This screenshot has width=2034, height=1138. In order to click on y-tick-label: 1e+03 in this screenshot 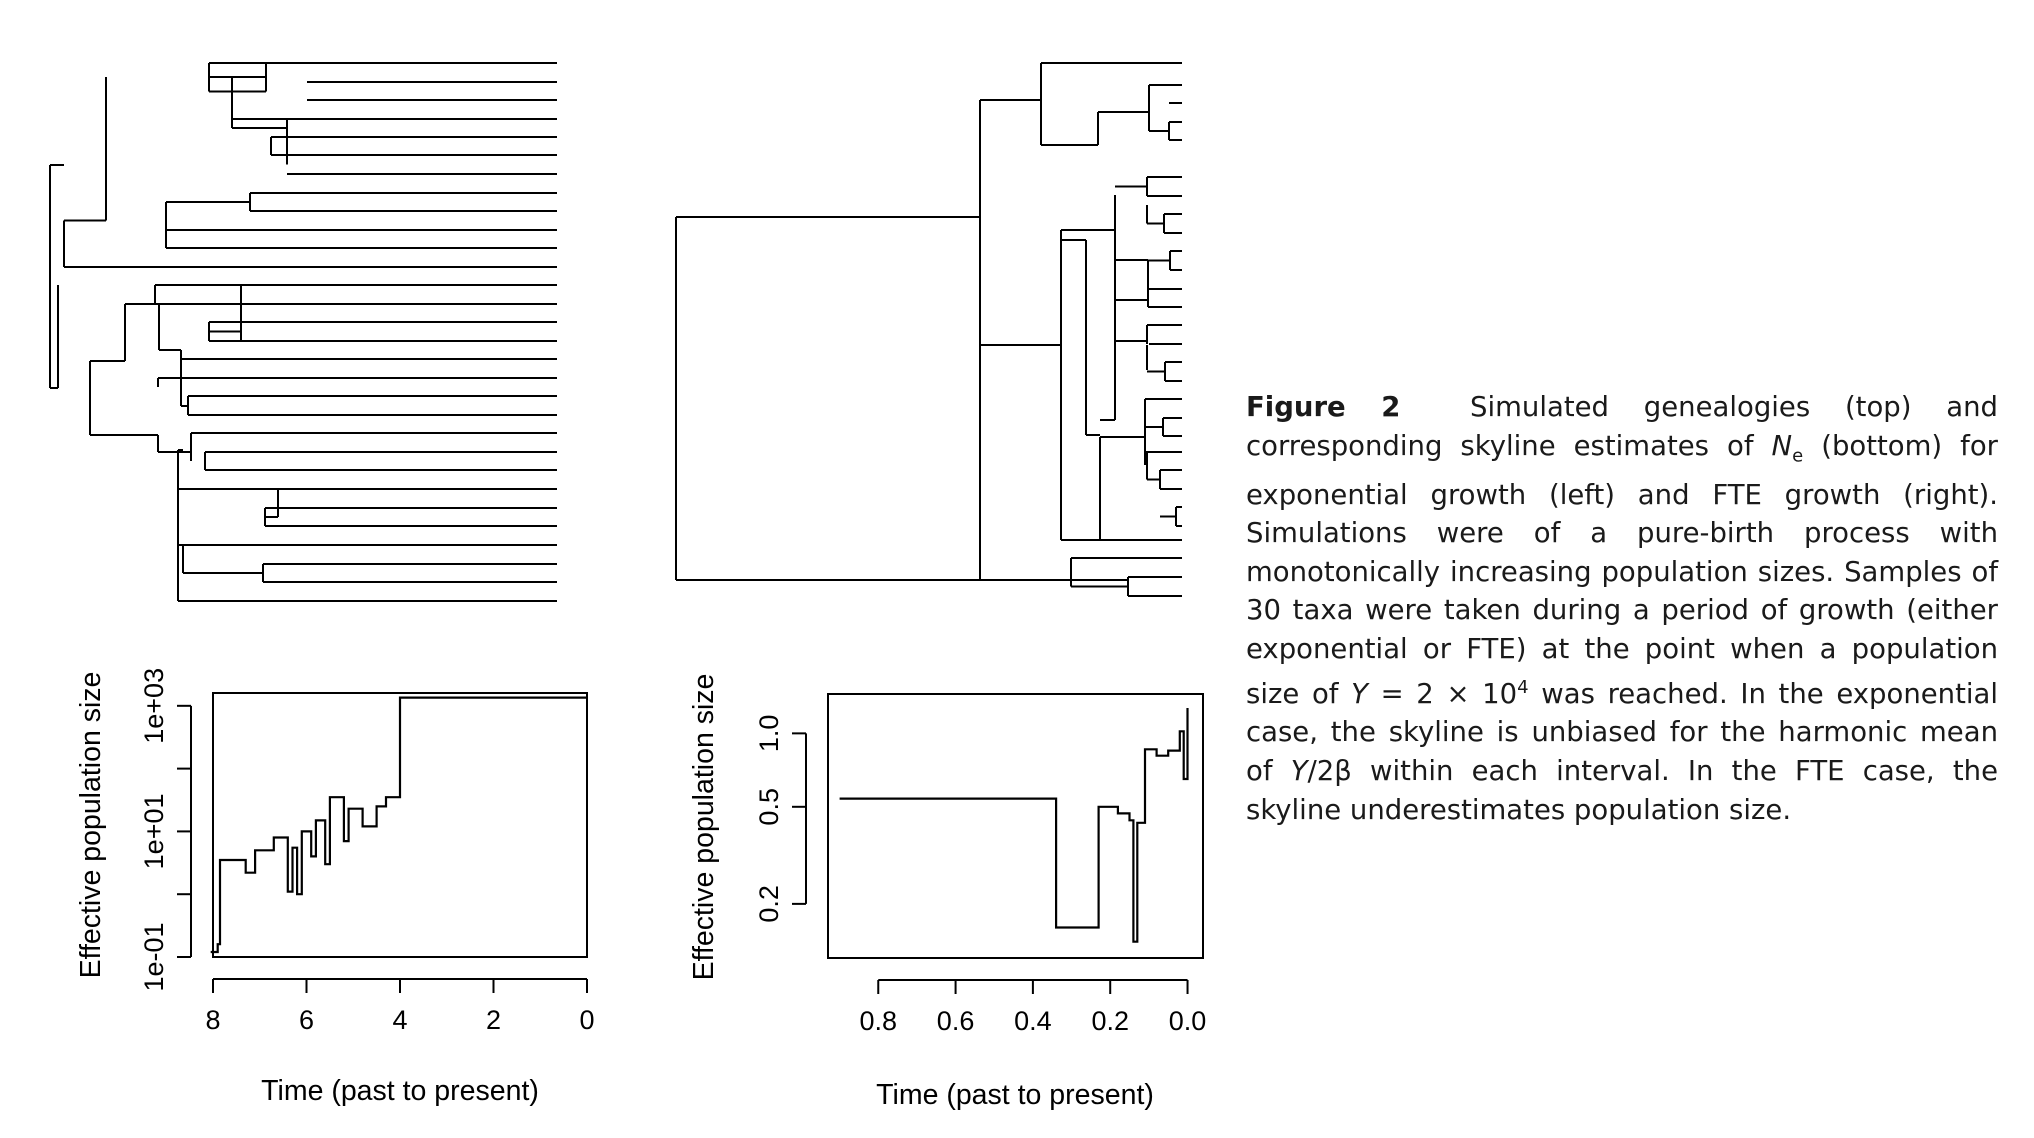, I will do `click(154, 706)`.